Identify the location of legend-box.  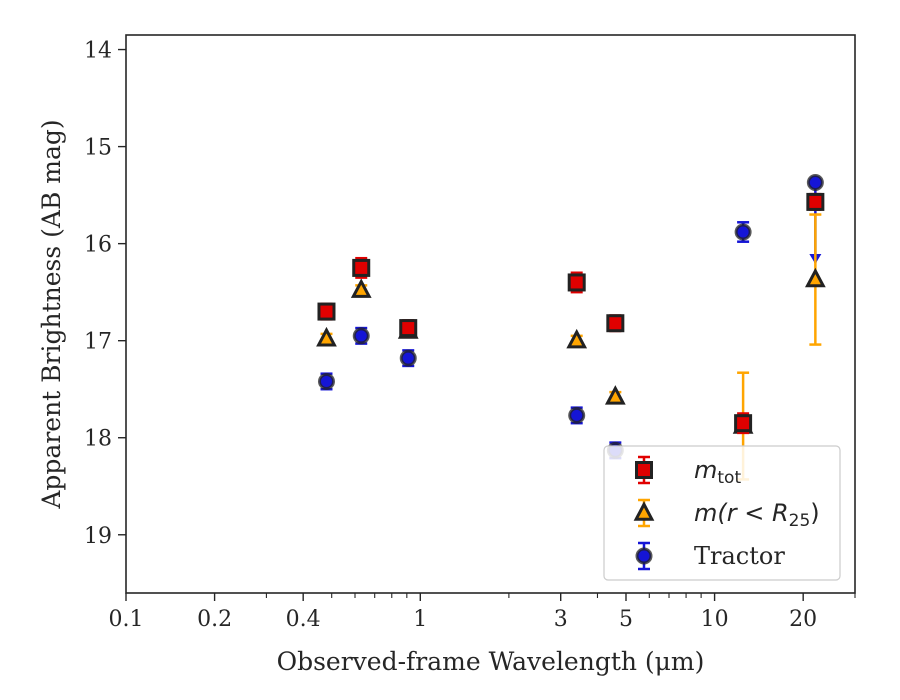
(722, 513).